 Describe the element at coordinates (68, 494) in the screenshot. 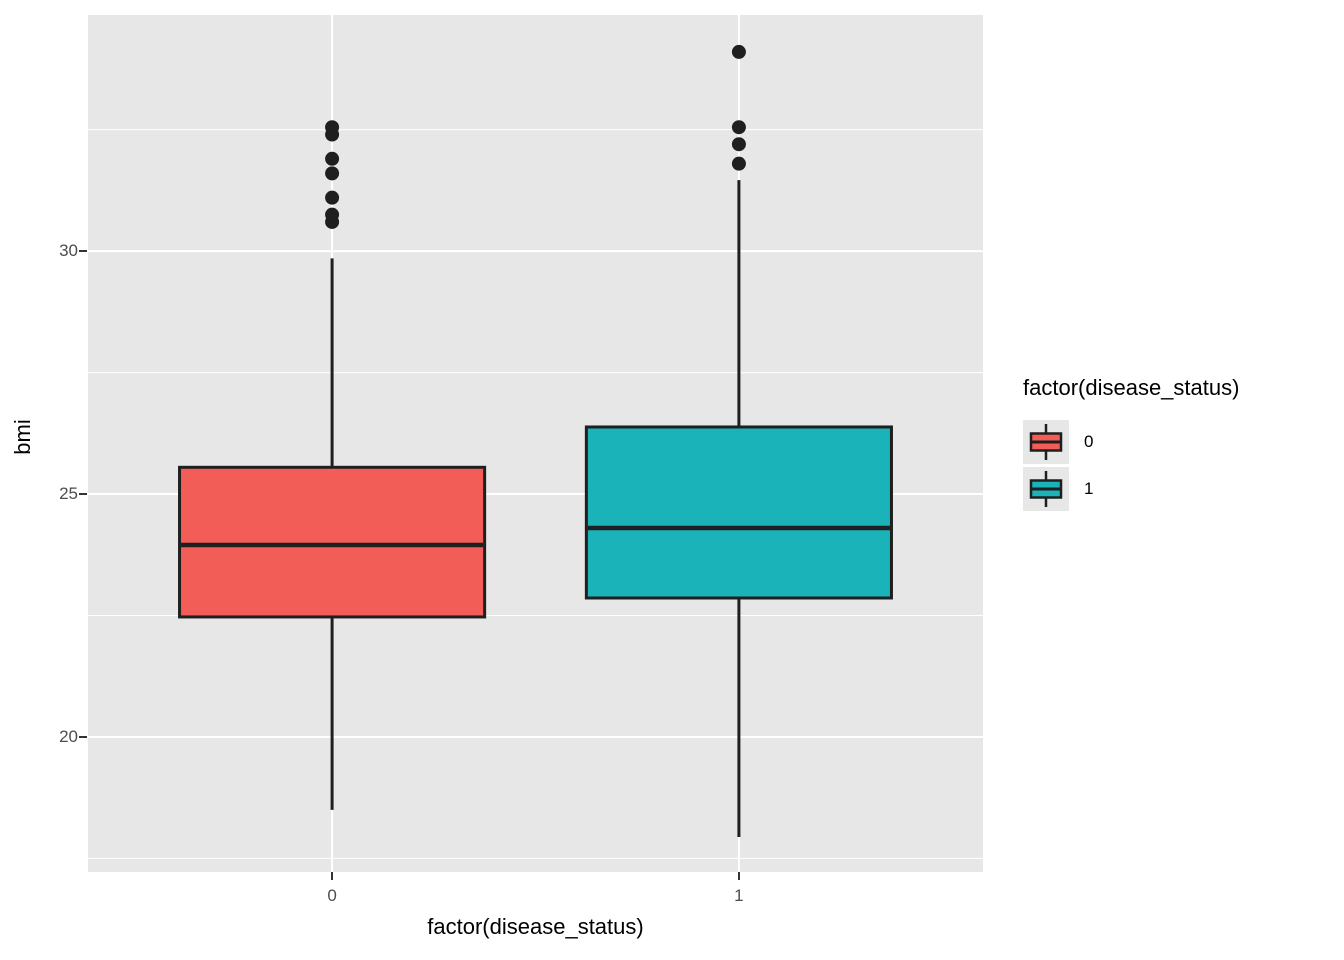

I see `y-tick-label: 25` at that location.